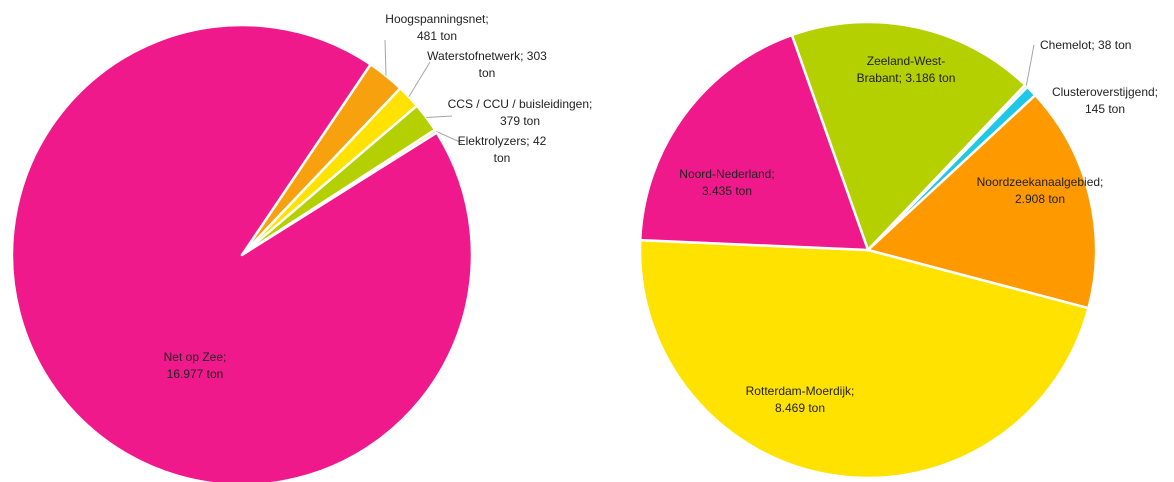 The height and width of the screenshot is (482, 1174). Describe the element at coordinates (800, 400) in the screenshot. I see `slice-label: Rotterdam-Moerdijk; 8.469 ton` at that location.